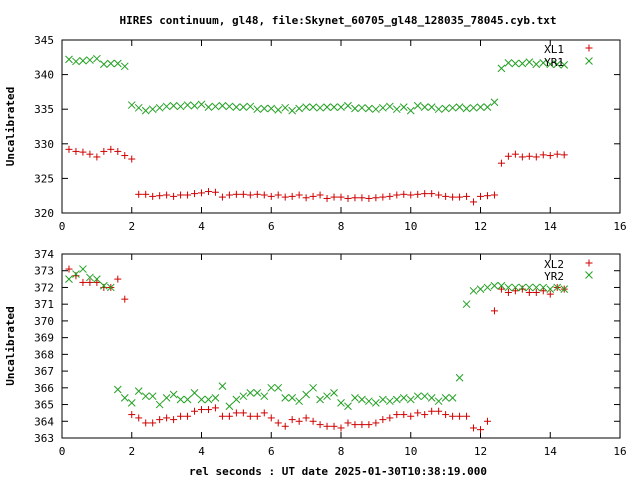 This screenshot has height=480, width=640. Describe the element at coordinates (589, 275) in the screenshot. I see `legend-marker-yr2` at that location.